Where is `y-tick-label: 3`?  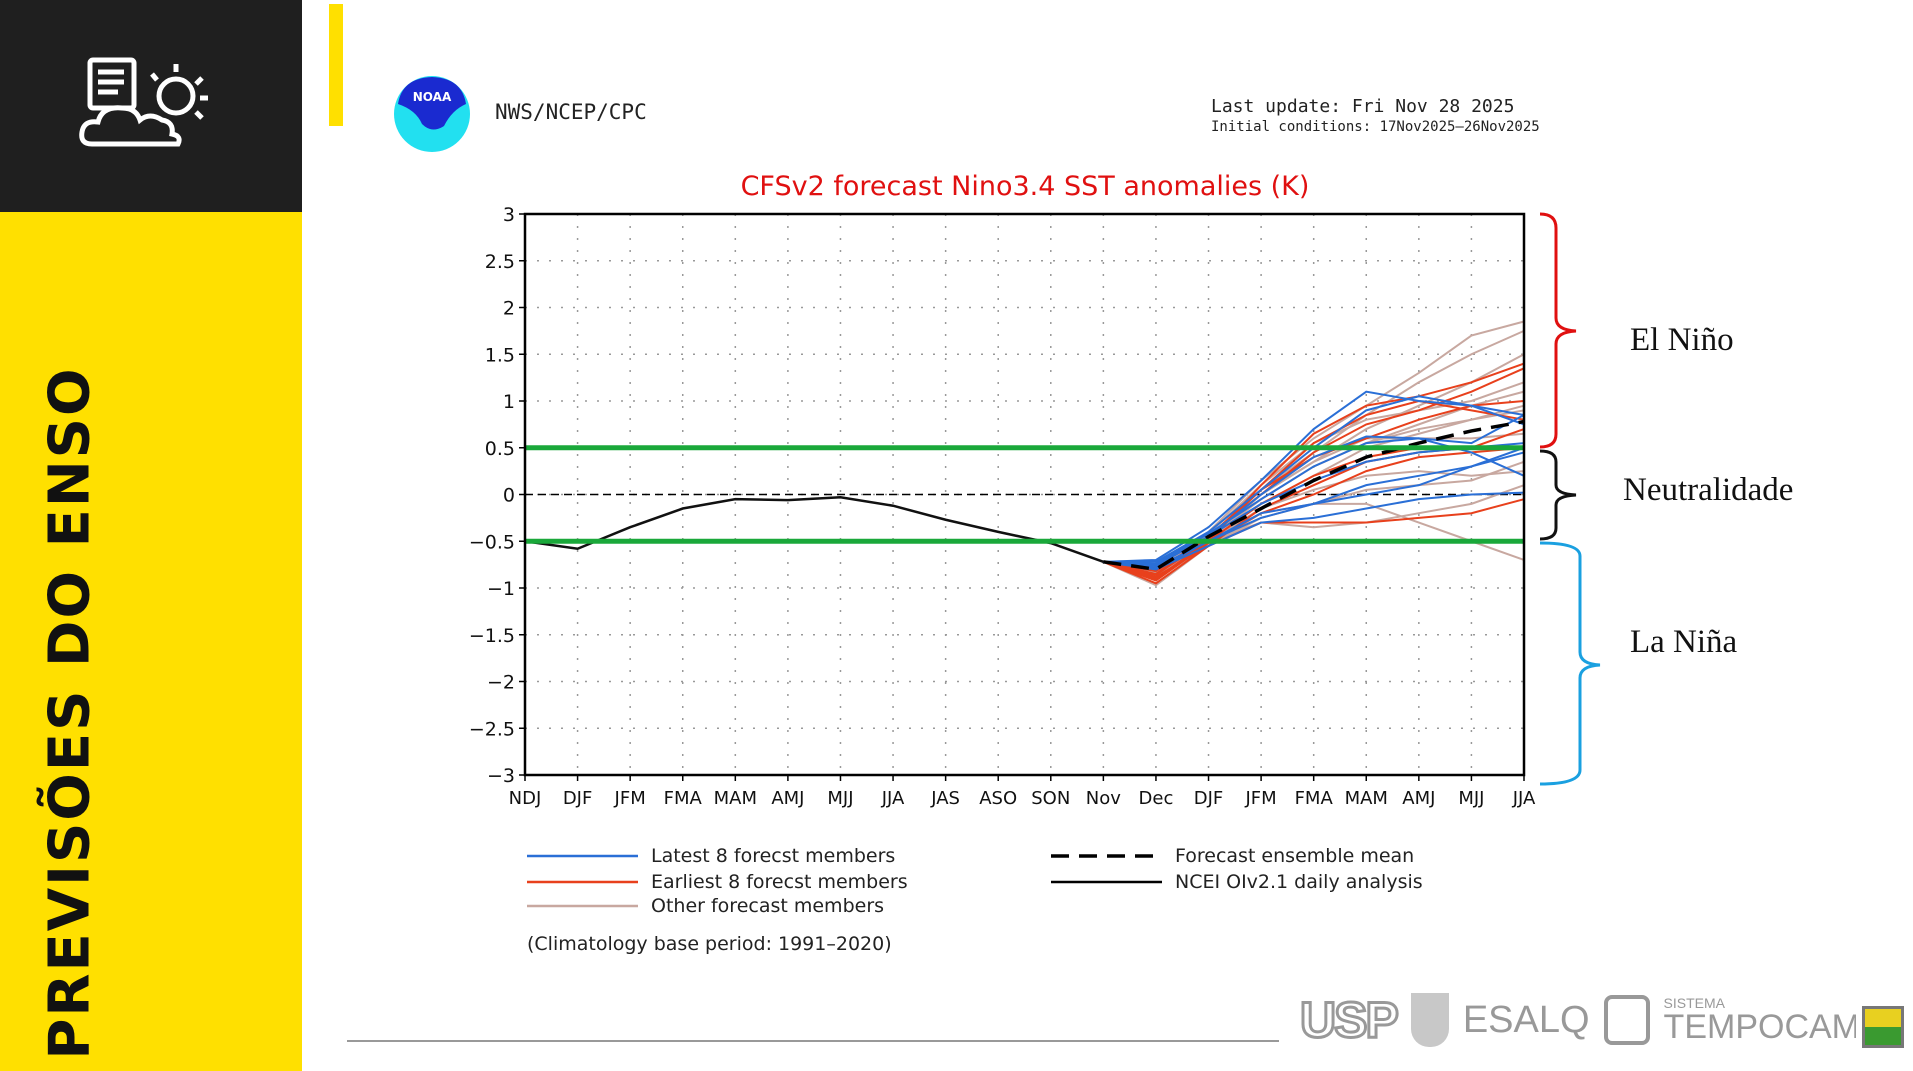 y-tick-label: 3 is located at coordinates (509, 215).